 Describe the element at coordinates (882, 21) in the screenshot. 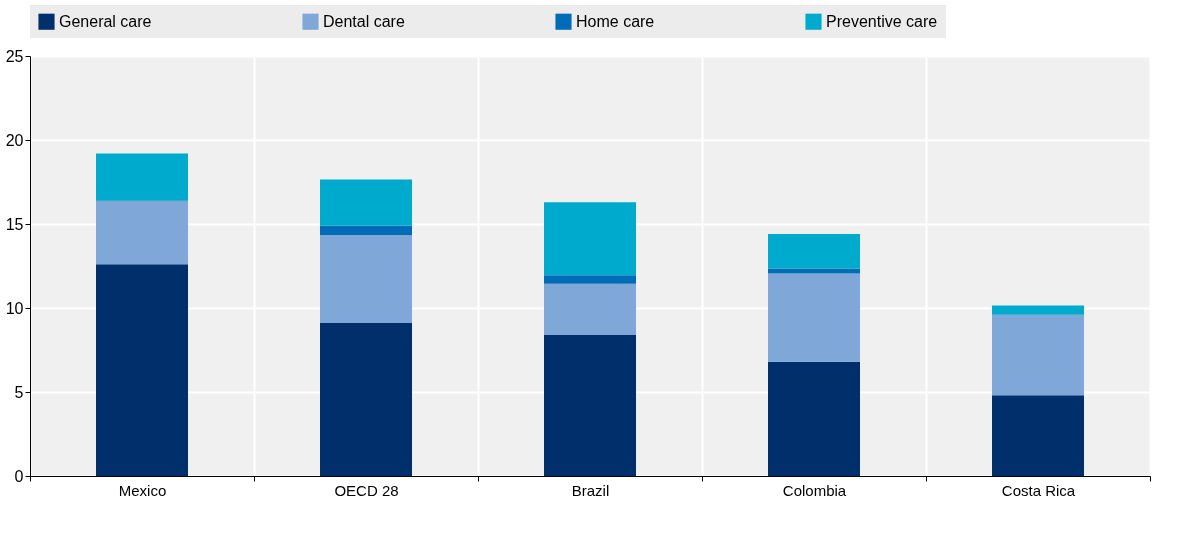

I see `legend-label: Preventive care` at that location.